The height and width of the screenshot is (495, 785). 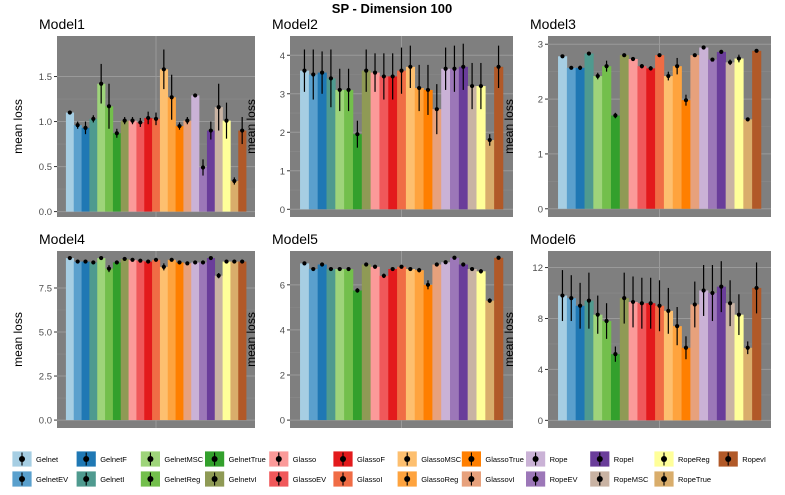 What do you see at coordinates (45, 77) in the screenshot?
I see `y-tick-label: 1.5` at bounding box center [45, 77].